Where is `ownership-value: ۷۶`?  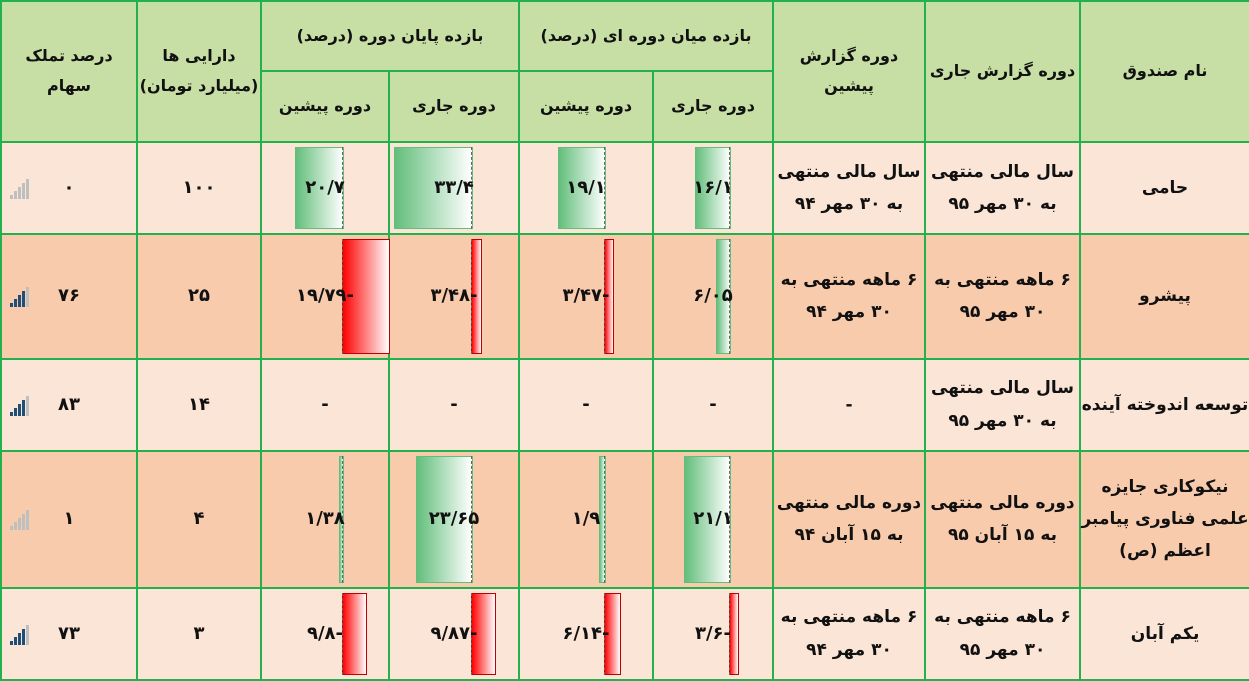
ownership-value: ۷۶ is located at coordinates (69, 296).